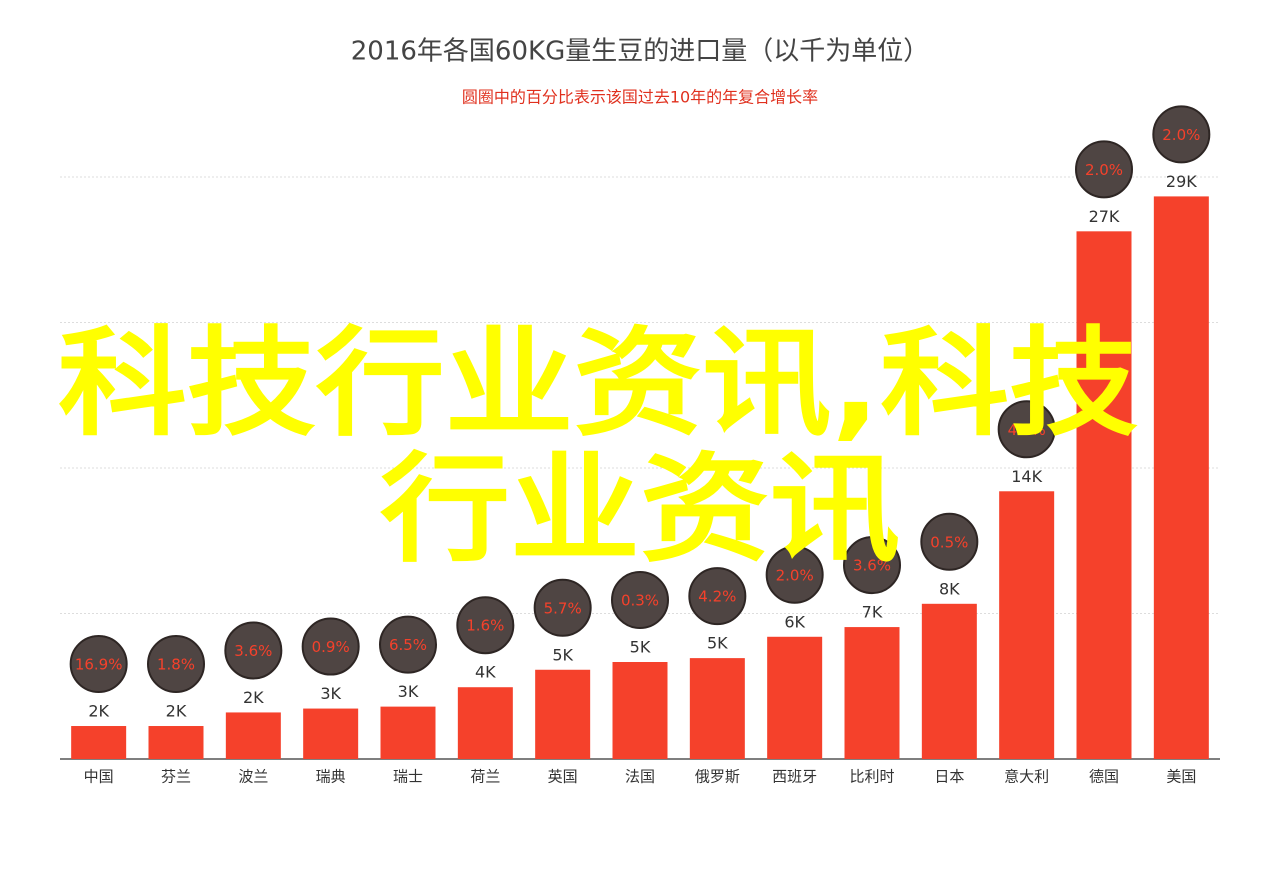 This screenshot has height=872, width=1280. I want to click on x-tick-label: 西班牙, so click(794, 777).